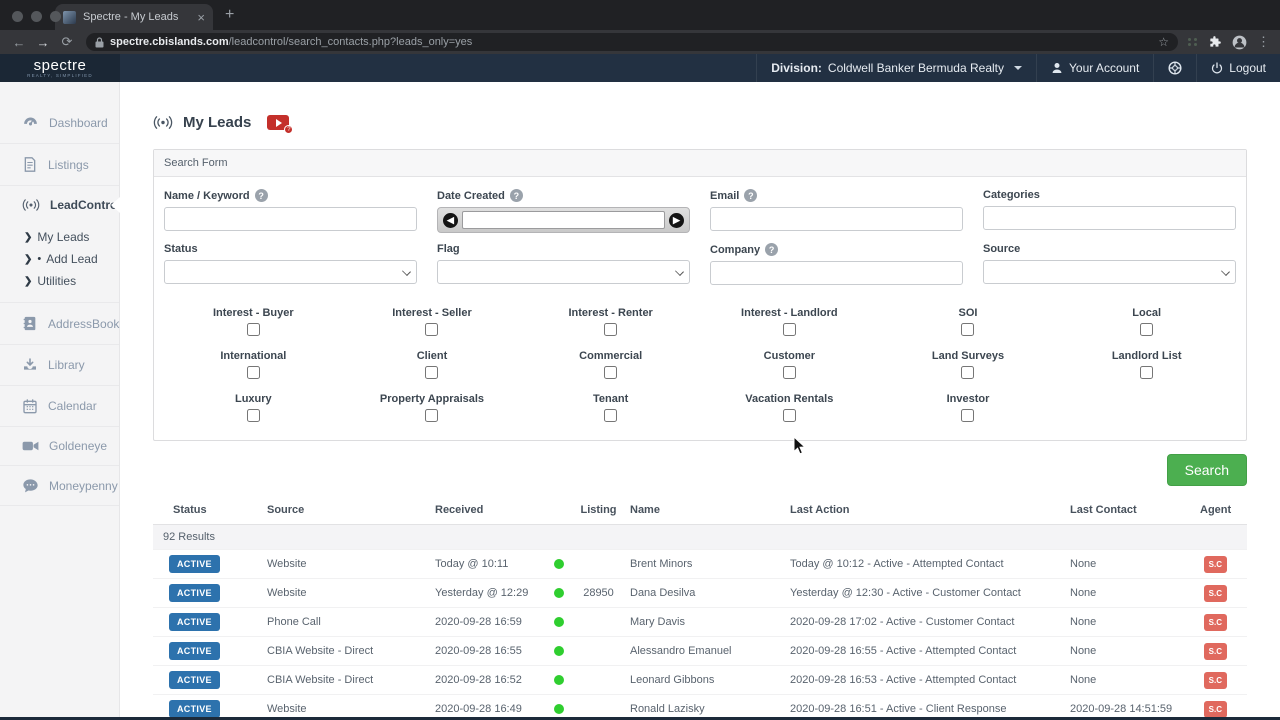 The width and height of the screenshot is (1280, 720). Describe the element at coordinates (60, 204) in the screenshot. I see `sidebar-item-leadcontrol: LeadControl` at that location.